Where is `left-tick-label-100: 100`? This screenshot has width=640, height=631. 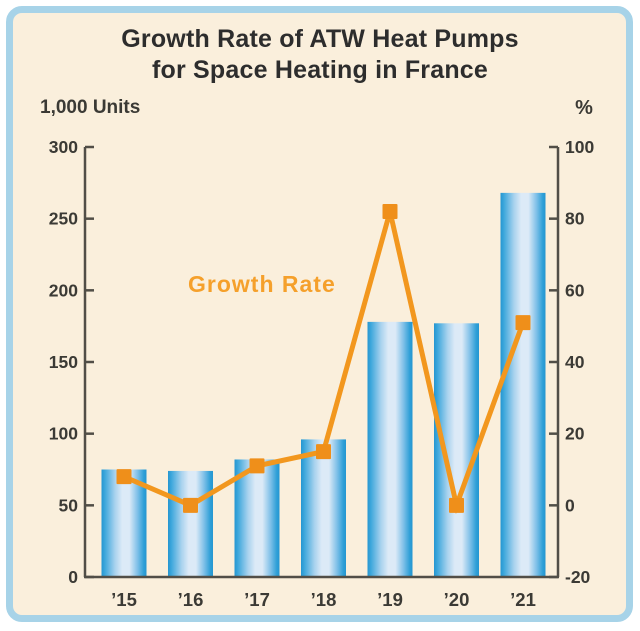
left-tick-label-100: 100 is located at coordinates (63, 434).